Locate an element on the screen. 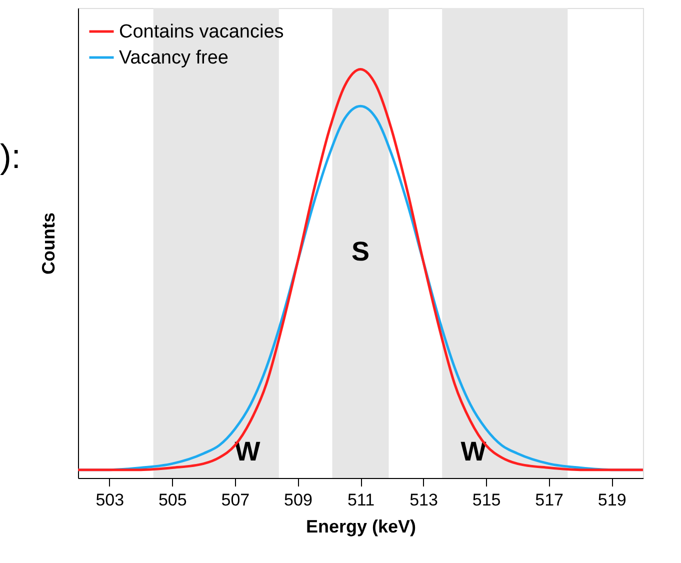 The width and height of the screenshot is (681, 563). legend-label: Contains vacancies is located at coordinates (201, 32).